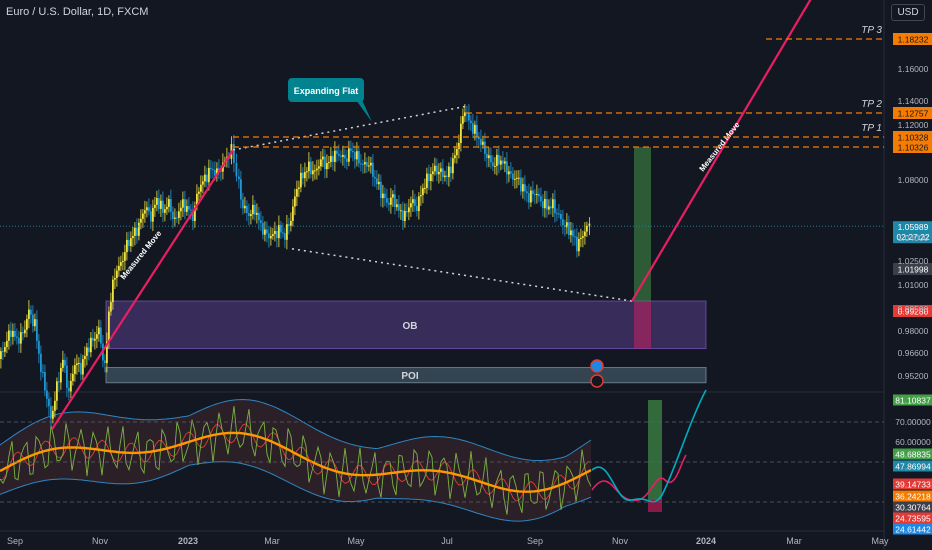 The height and width of the screenshot is (550, 932). Describe the element at coordinates (913, 285) in the screenshot. I see `price-tick: 1.01000` at that location.